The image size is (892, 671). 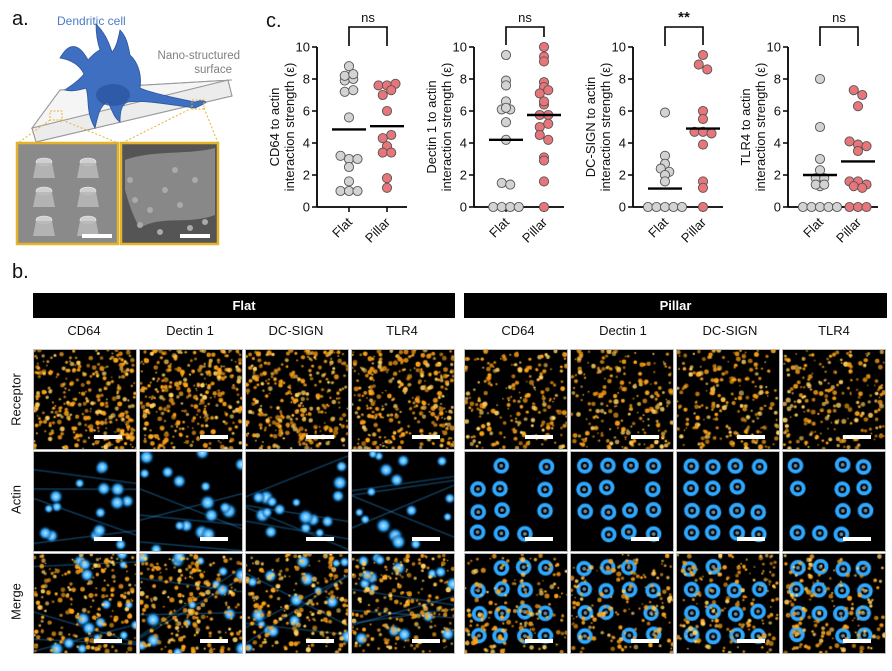 What do you see at coordinates (622, 79) in the screenshot?
I see `y-tick-label: 8` at bounding box center [622, 79].